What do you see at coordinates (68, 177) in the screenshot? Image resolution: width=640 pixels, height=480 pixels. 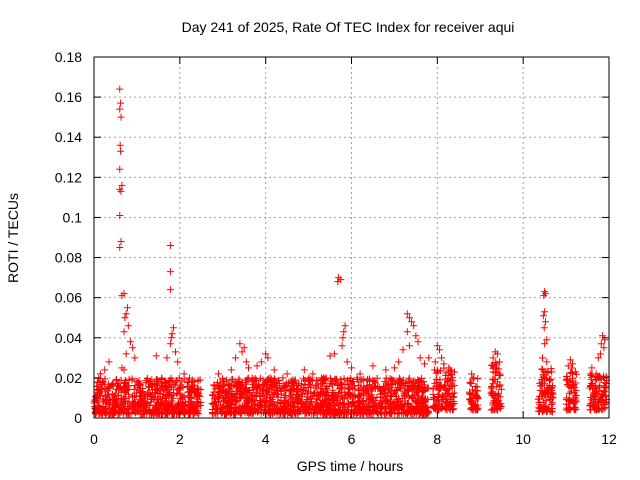 I see `y-tick-label: 0.12` at bounding box center [68, 177].